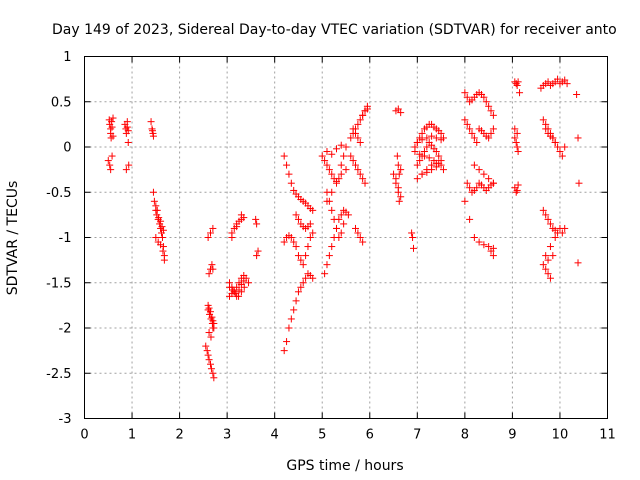 Image resolution: width=640 pixels, height=480 pixels. Describe the element at coordinates (607, 435) in the screenshot. I see `x-tick-label: 11` at that location.